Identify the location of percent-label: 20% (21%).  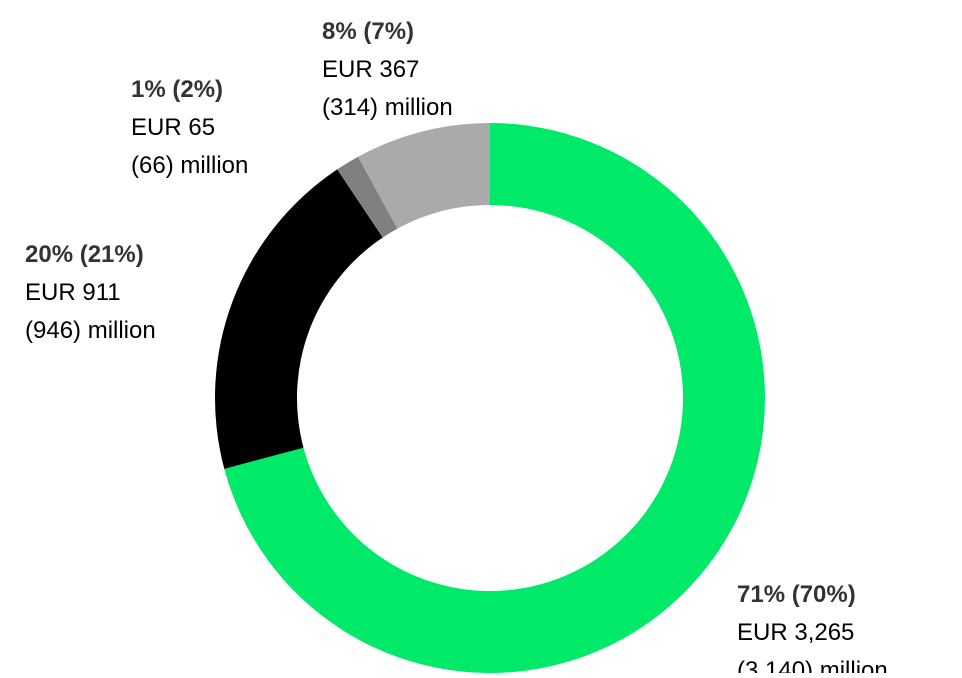
(84, 254).